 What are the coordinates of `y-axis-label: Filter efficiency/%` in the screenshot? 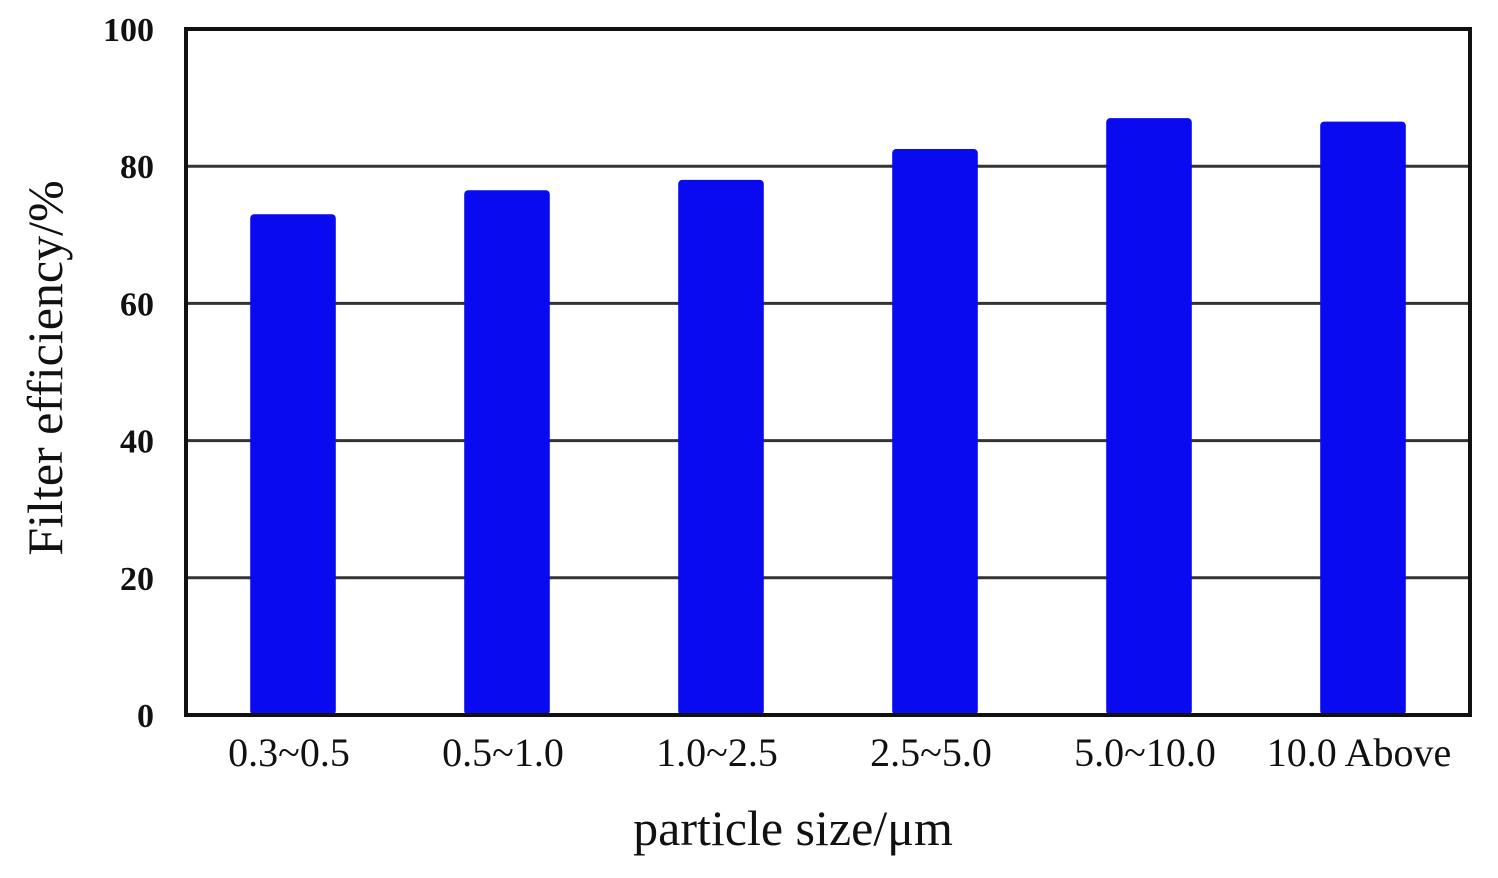 It's located at (45, 367).